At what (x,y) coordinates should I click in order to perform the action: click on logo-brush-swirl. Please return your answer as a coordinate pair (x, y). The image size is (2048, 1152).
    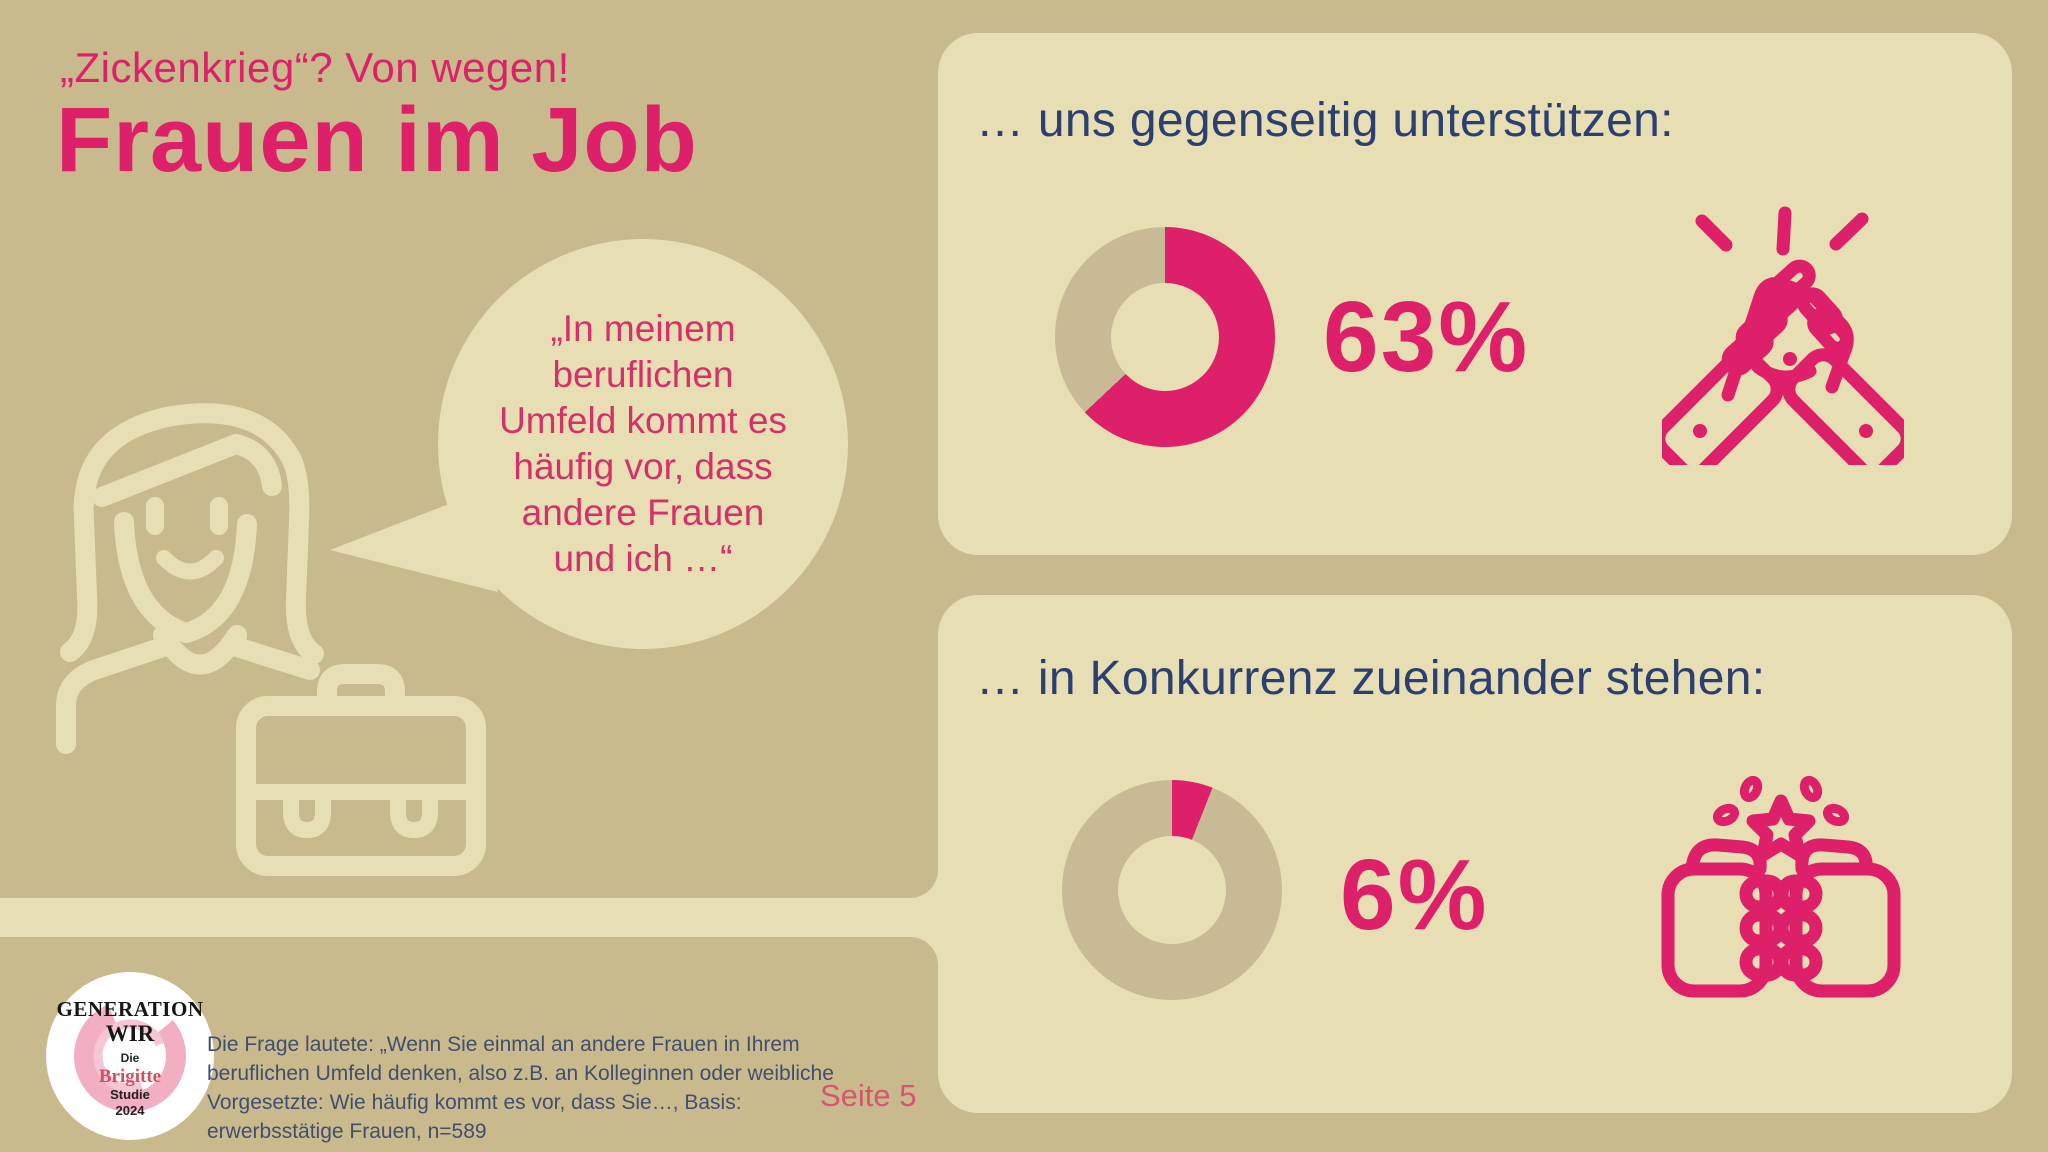
    Looking at the image, I should click on (130, 1056).